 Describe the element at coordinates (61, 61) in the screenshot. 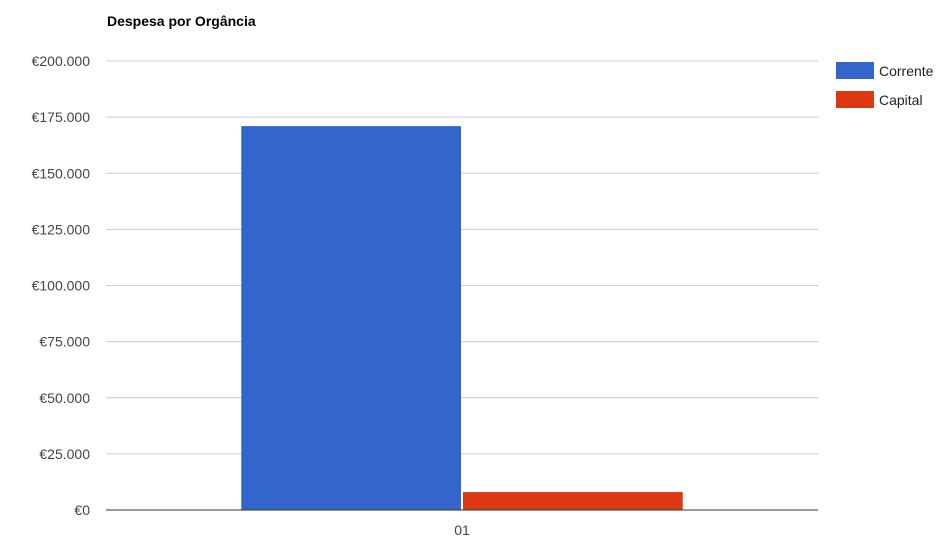

I see `y-tick-label: €200.000` at that location.